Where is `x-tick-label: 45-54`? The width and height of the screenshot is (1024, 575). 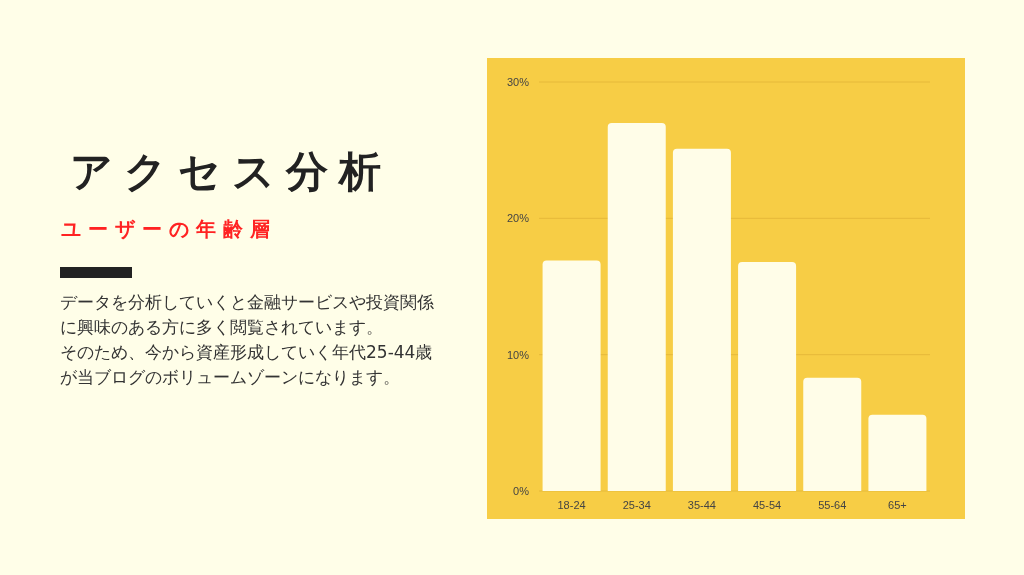
x-tick-label: 45-54 is located at coordinates (767, 505).